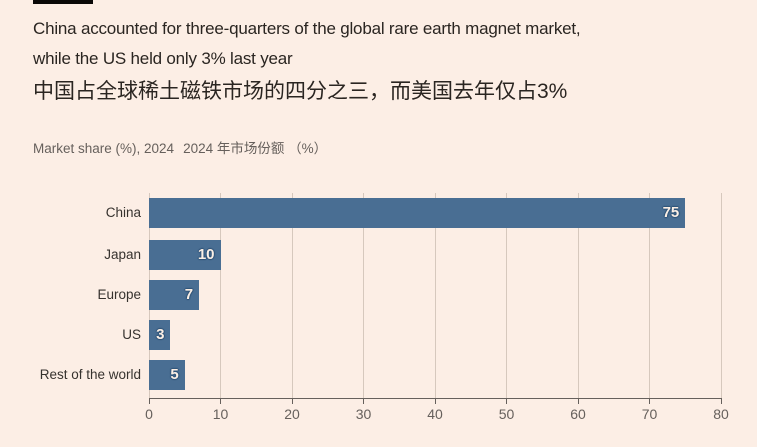 This screenshot has height=447, width=757. I want to click on category-label: Rest of the world, so click(90, 374).